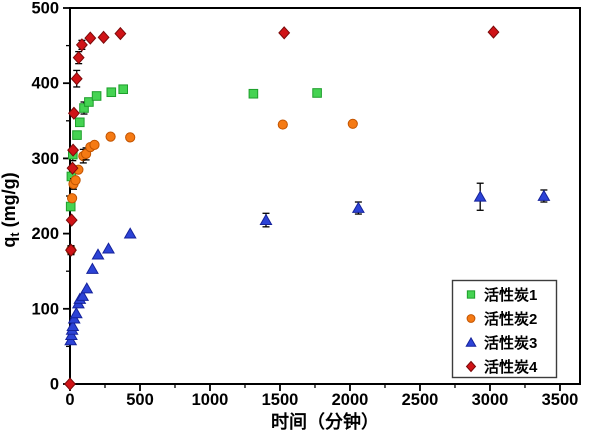  I want to click on x-tick-label: 500, so click(140, 400).